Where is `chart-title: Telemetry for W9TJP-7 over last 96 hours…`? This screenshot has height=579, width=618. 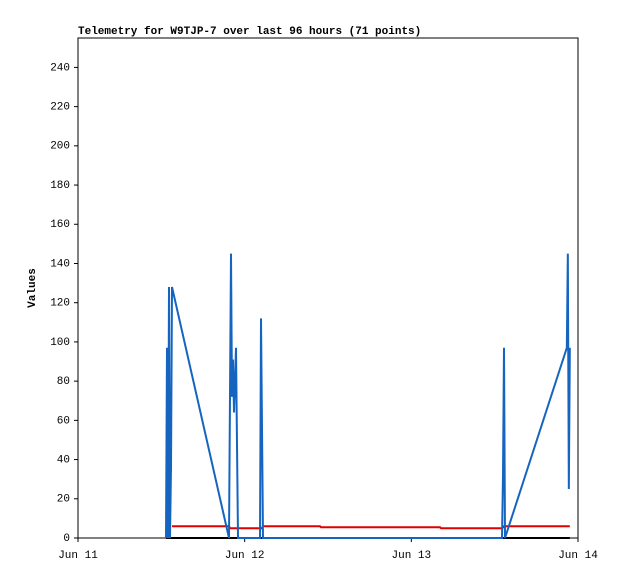 chart-title: Telemetry for W9TJP-7 over last 96 hours… is located at coordinates (249, 32).